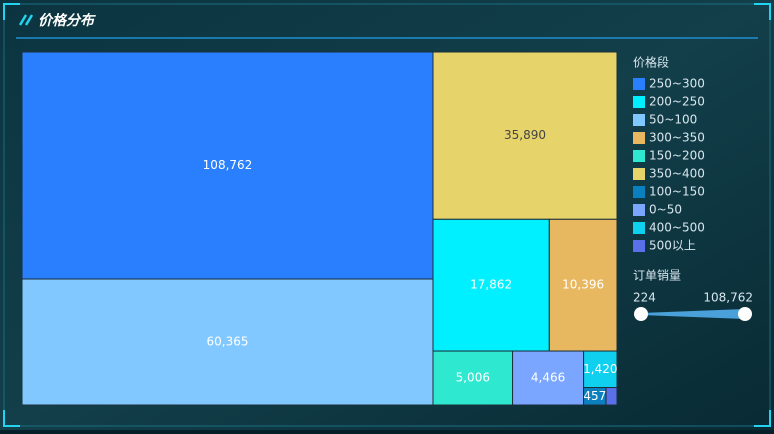 Image resolution: width=774 pixels, height=434 pixels. I want to click on legend-label: 150~200, so click(677, 156).